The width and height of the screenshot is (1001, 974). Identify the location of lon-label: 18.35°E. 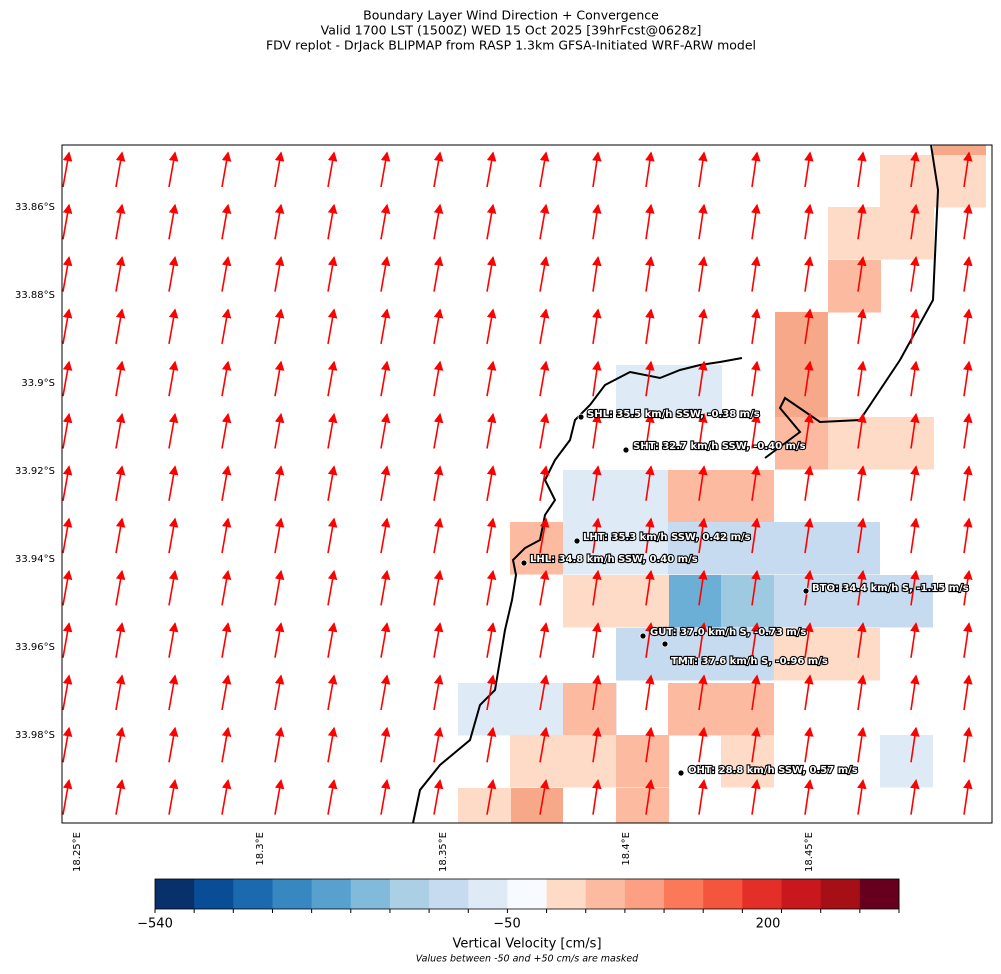
(443, 852).